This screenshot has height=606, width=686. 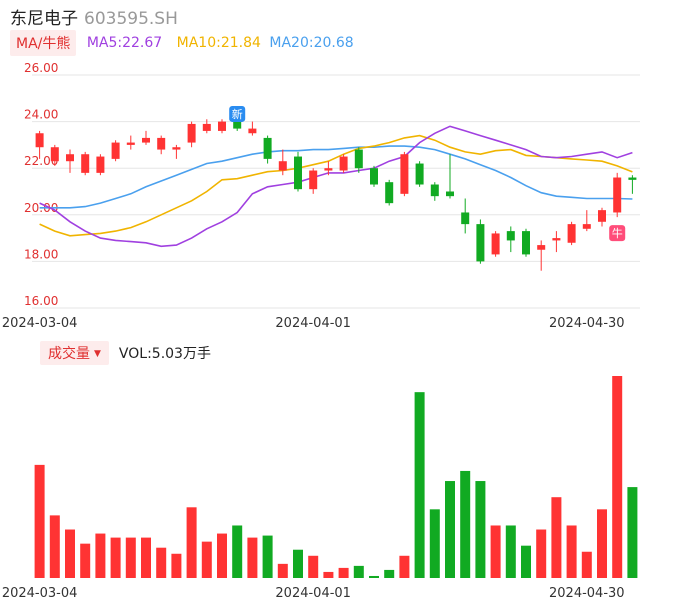 What do you see at coordinates (124, 43) in the screenshot?
I see `ma5-value: MA5:22.67` at bounding box center [124, 43].